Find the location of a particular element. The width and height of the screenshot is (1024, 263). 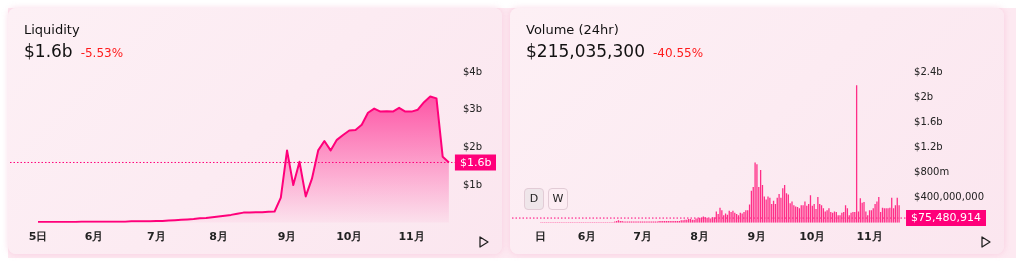

y-tick-label: $3b is located at coordinates (472, 109).